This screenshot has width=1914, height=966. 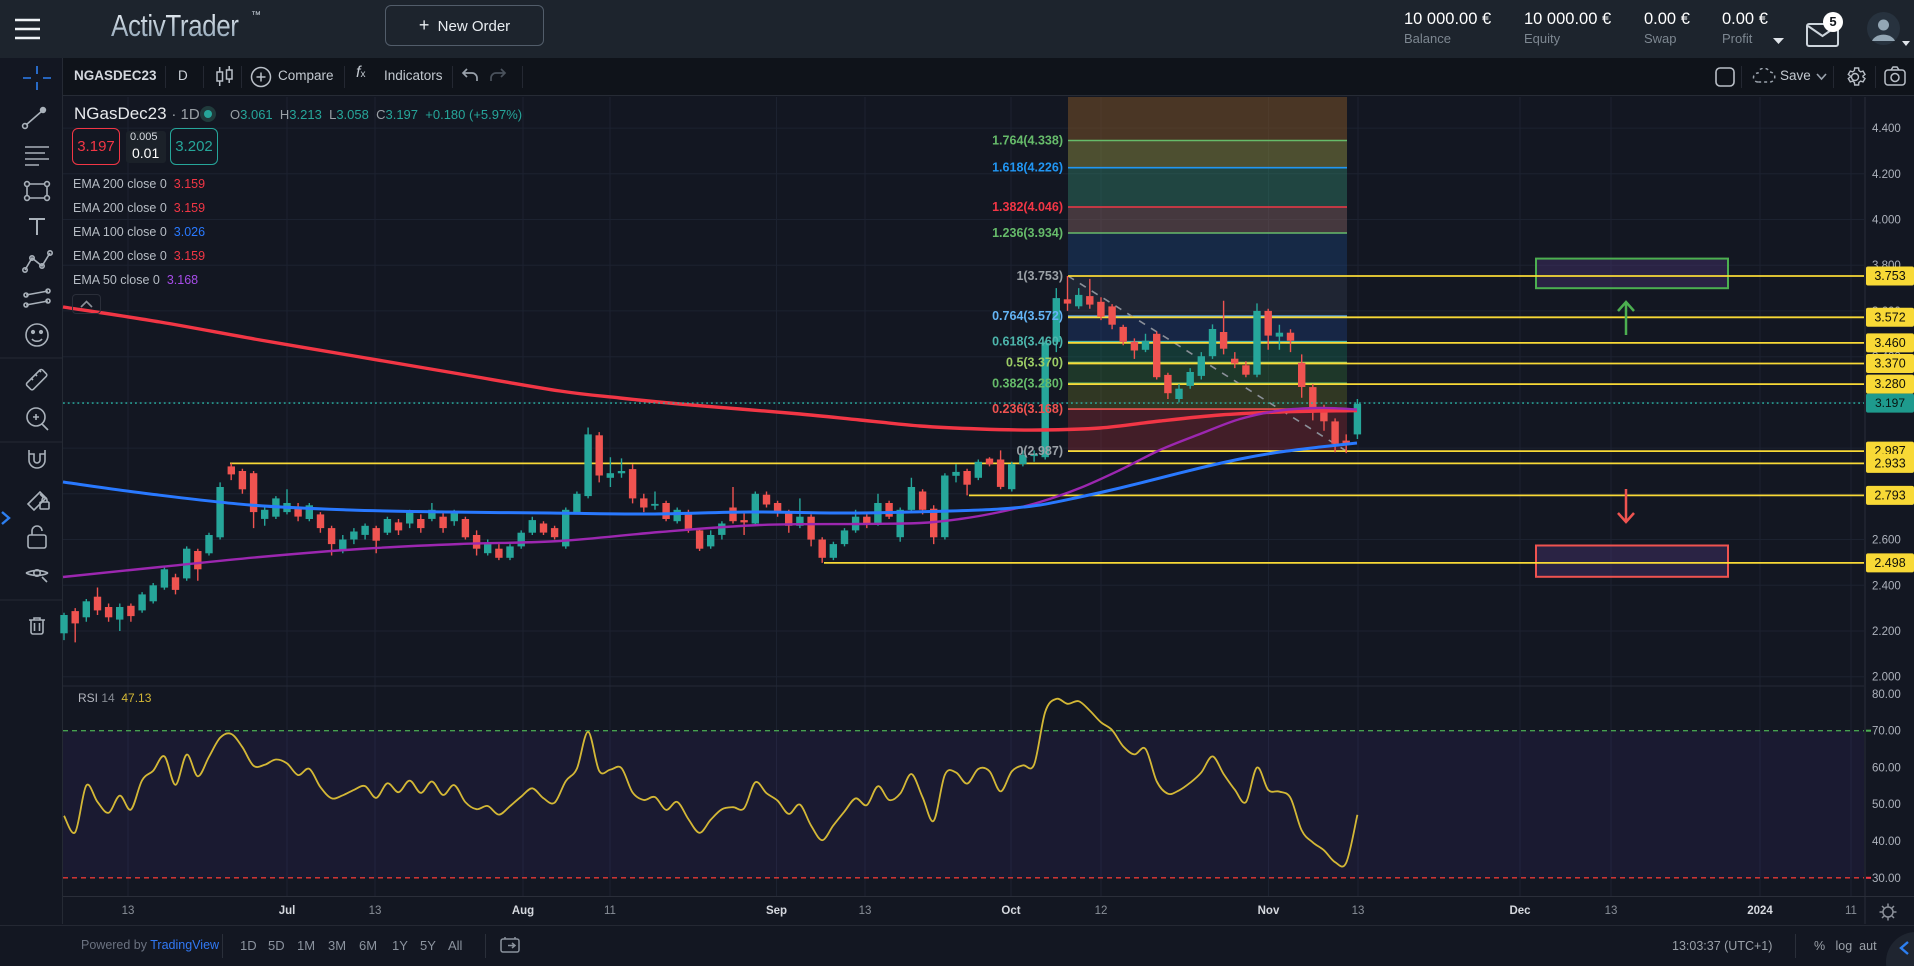 I want to click on svg-text: 80.00, so click(x=1886, y=695).